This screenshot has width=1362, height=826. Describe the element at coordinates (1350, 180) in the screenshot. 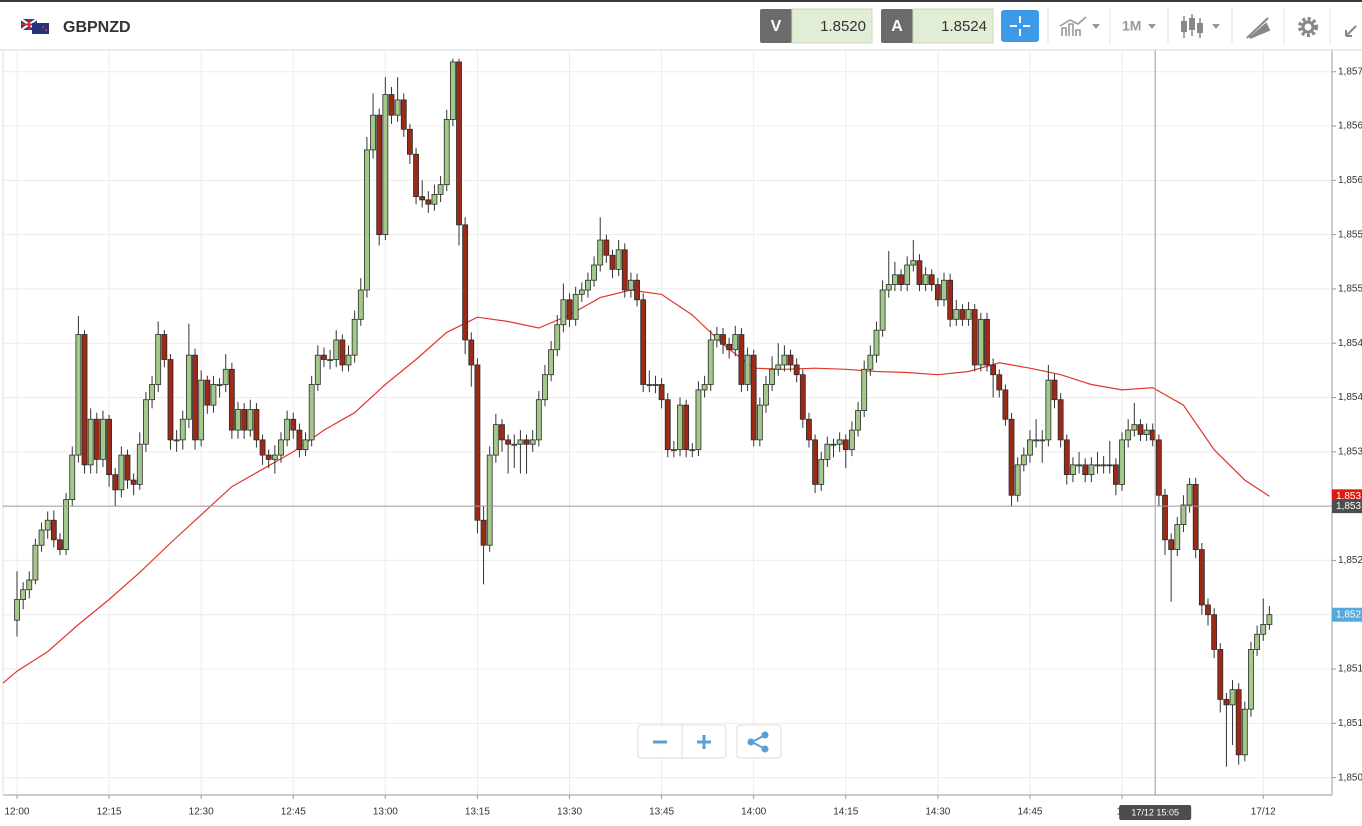

I see `y-tick-label: 1,856` at that location.